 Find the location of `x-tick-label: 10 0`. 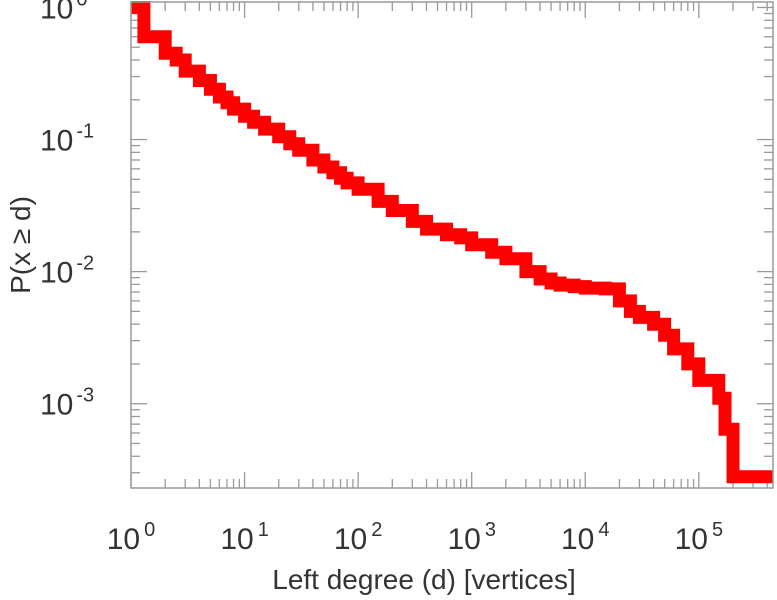

x-tick-label: 10 0 is located at coordinates (131, 537).